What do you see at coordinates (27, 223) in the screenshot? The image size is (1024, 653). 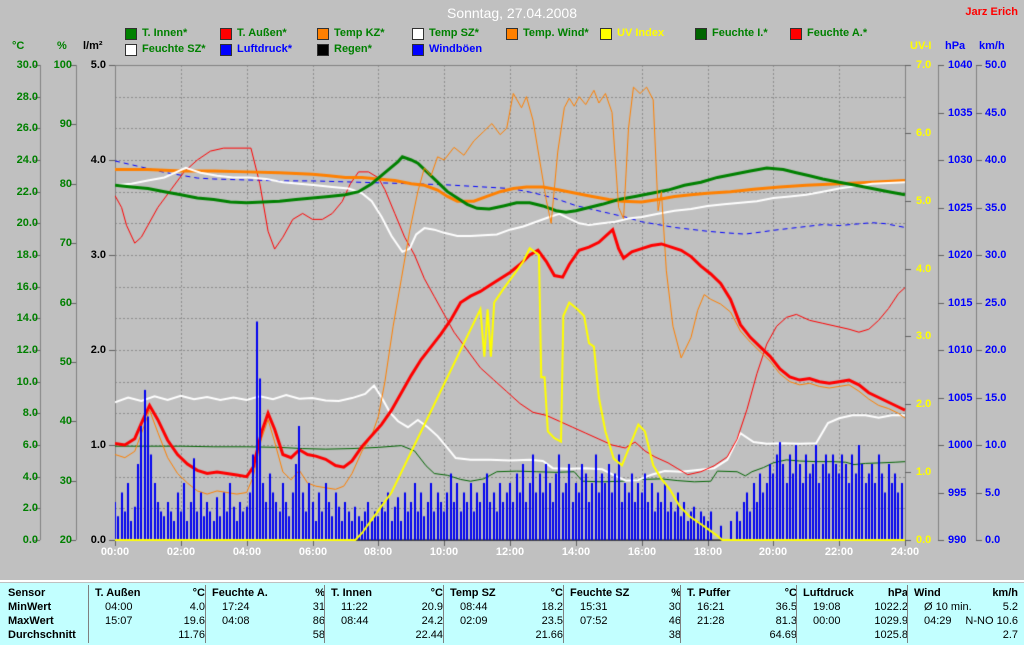 I see `axis-tick-cel: 20.0` at bounding box center [27, 223].